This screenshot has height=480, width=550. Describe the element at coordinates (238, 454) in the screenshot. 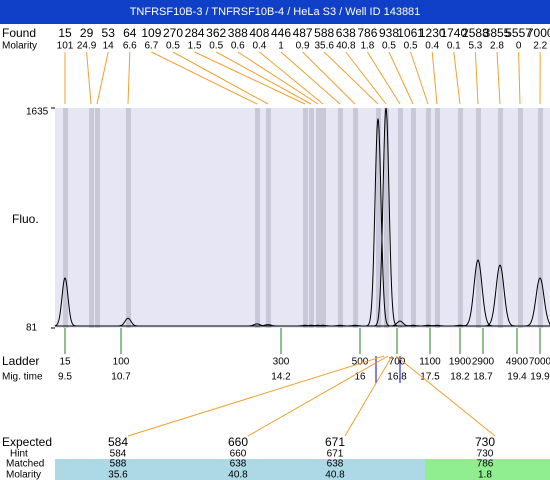

I see `hint-size: 660` at that location.